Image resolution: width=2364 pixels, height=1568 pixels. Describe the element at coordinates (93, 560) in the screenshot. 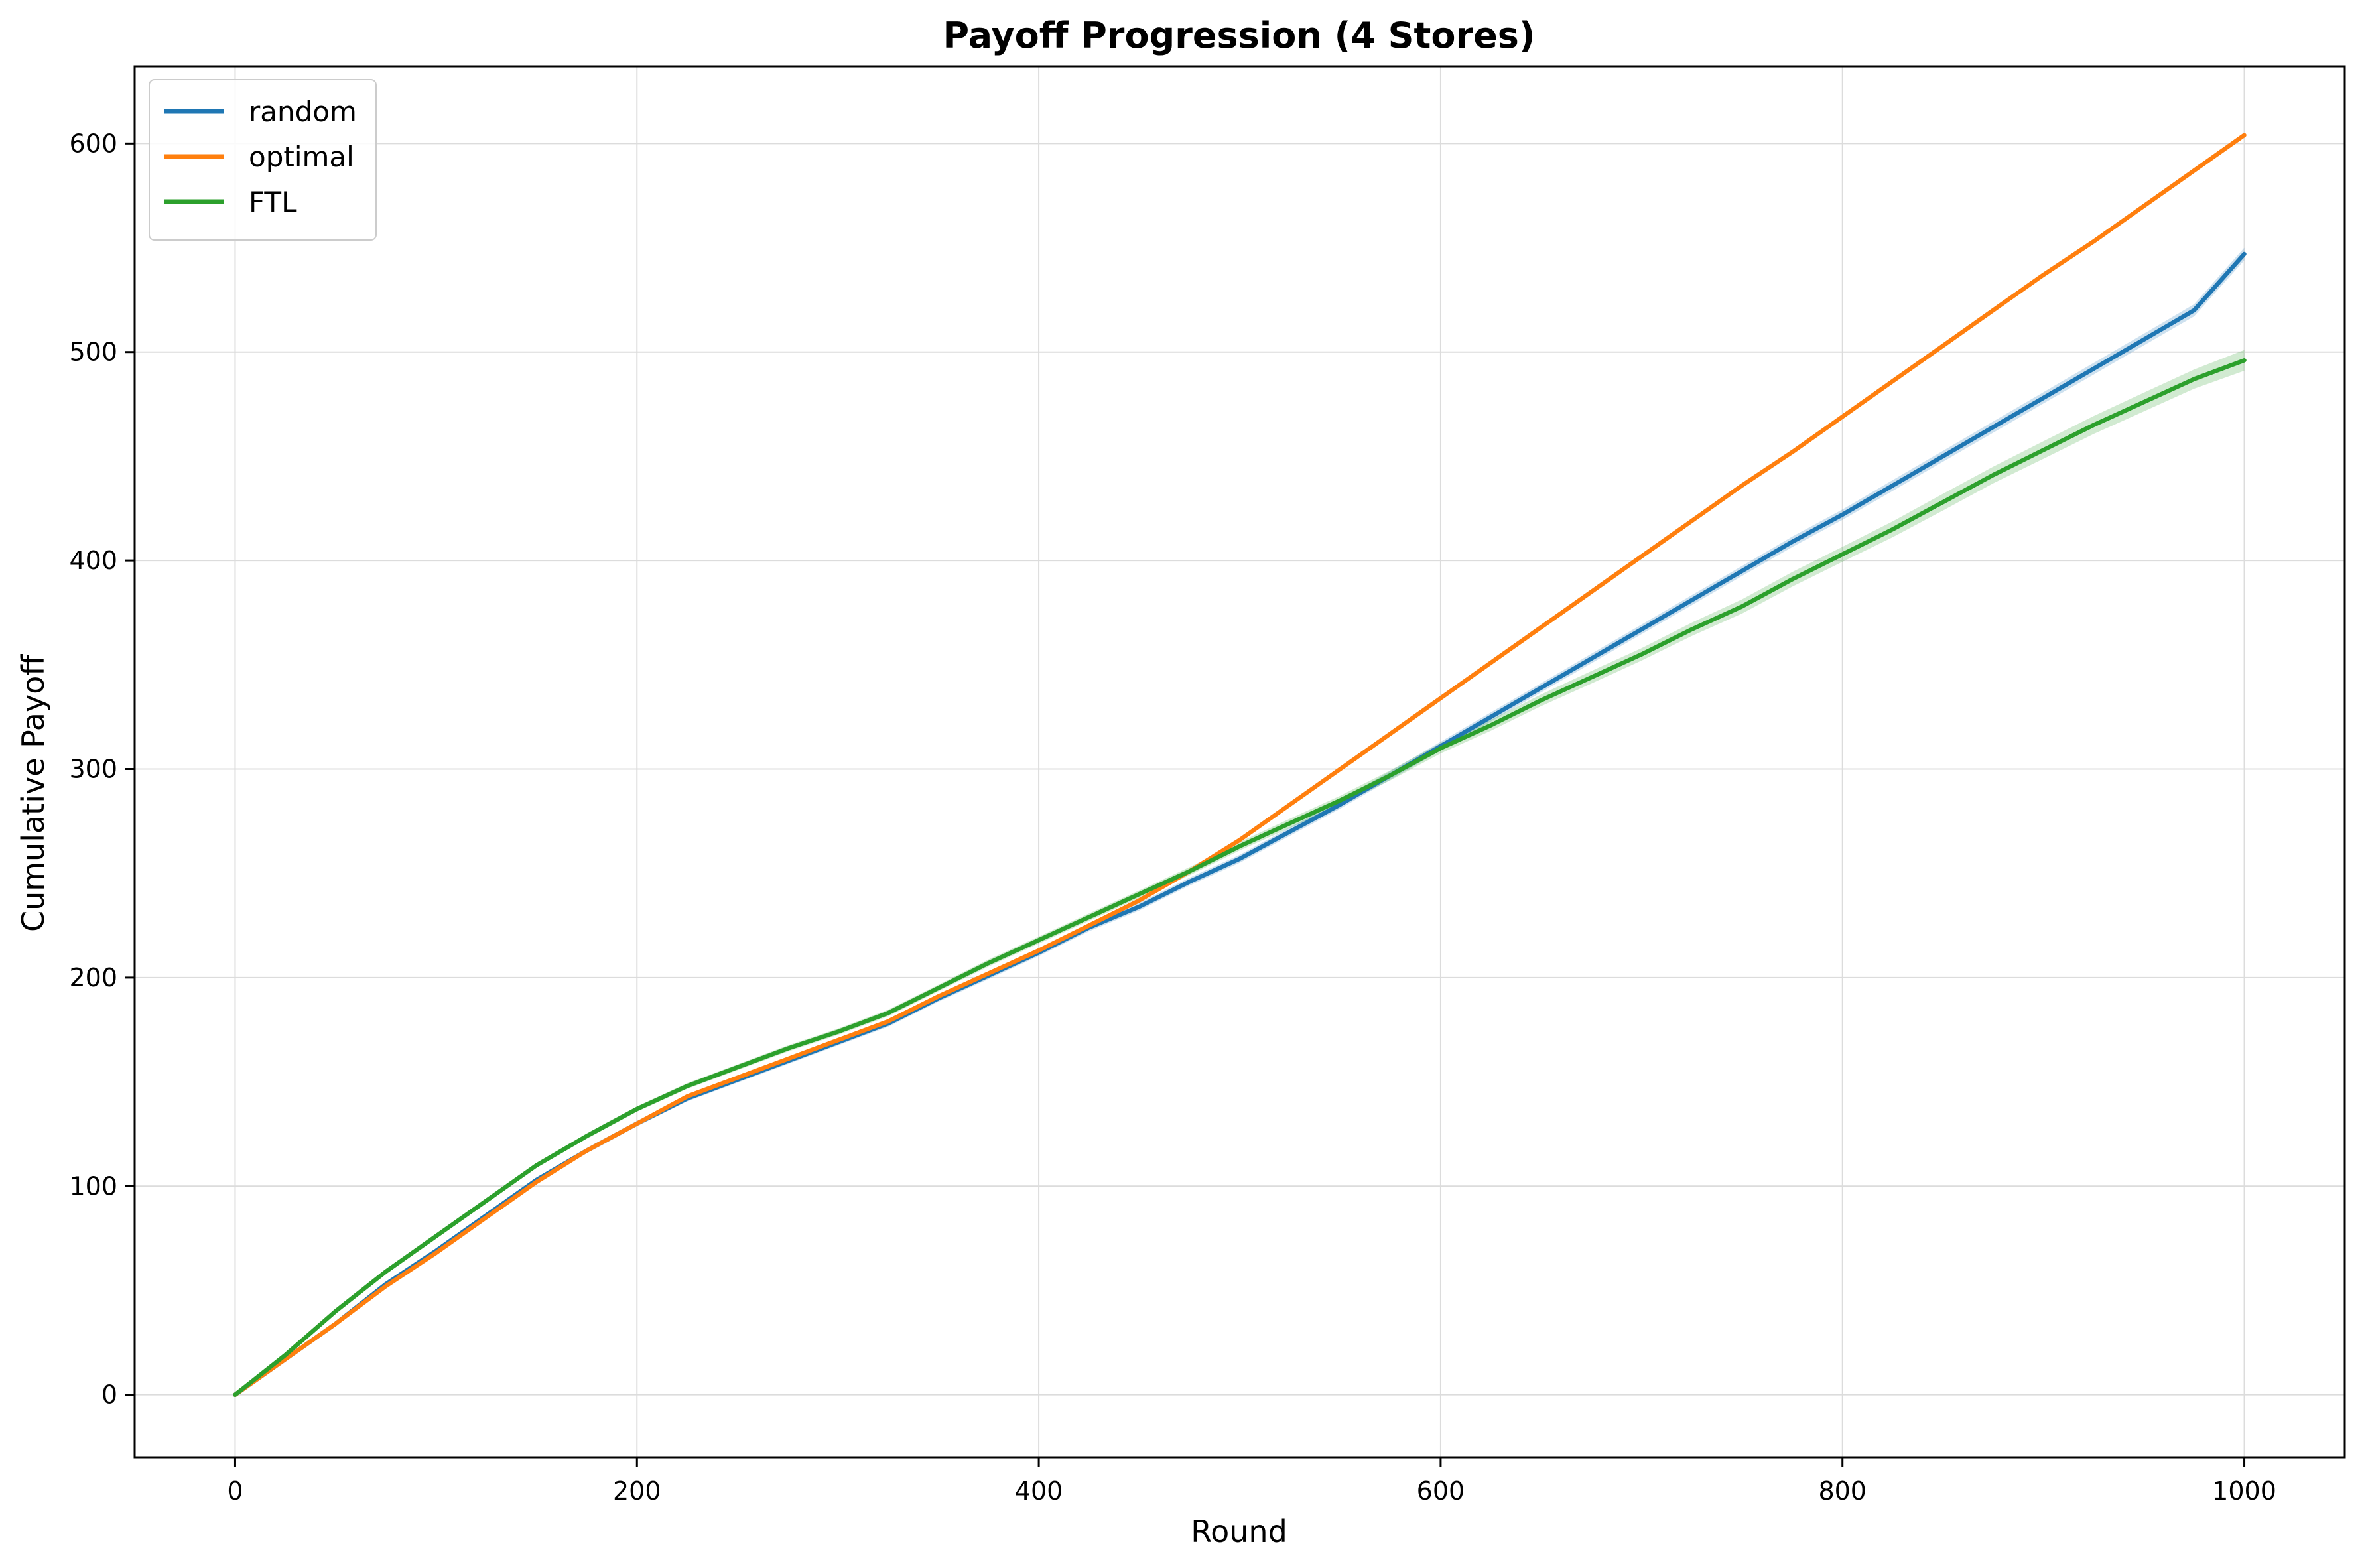

I see `y-tick-label: 400` at that location.